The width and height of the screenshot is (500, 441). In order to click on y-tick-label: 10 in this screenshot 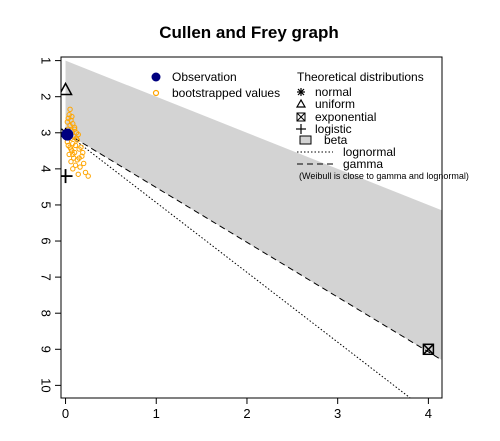, I will do `click(46, 385)`.